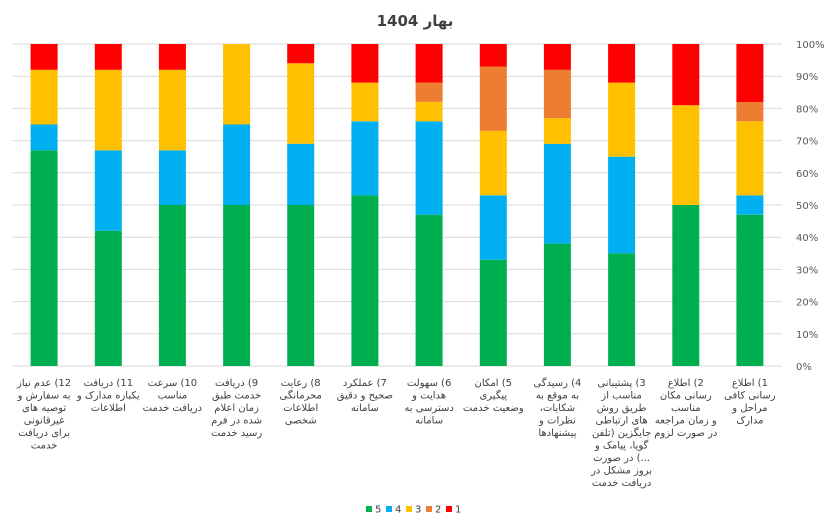  I want to click on category-label: 7) عملکرد صحیح و دقیق سامانه, so click(365, 396).